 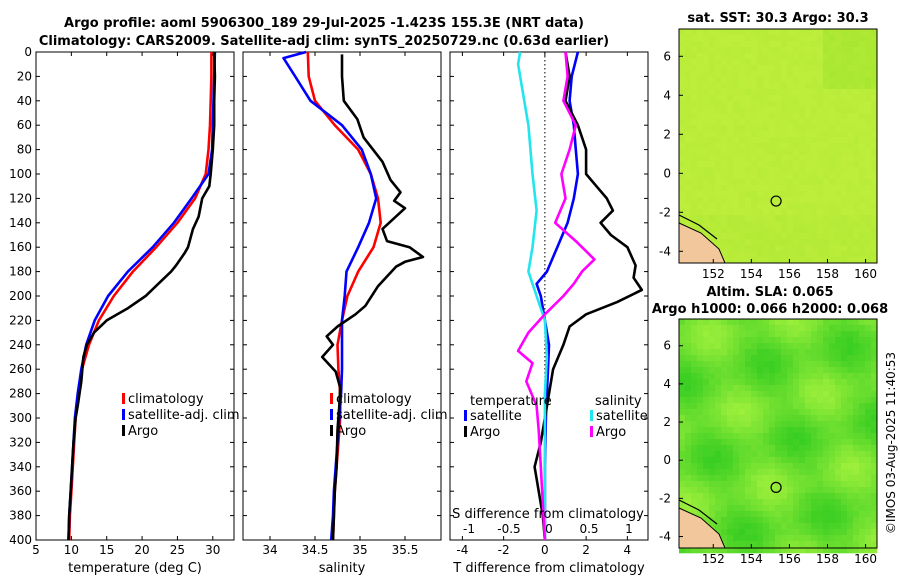 What do you see at coordinates (713, 274) in the screenshot?
I see `x-tick-label: 152` at bounding box center [713, 274].